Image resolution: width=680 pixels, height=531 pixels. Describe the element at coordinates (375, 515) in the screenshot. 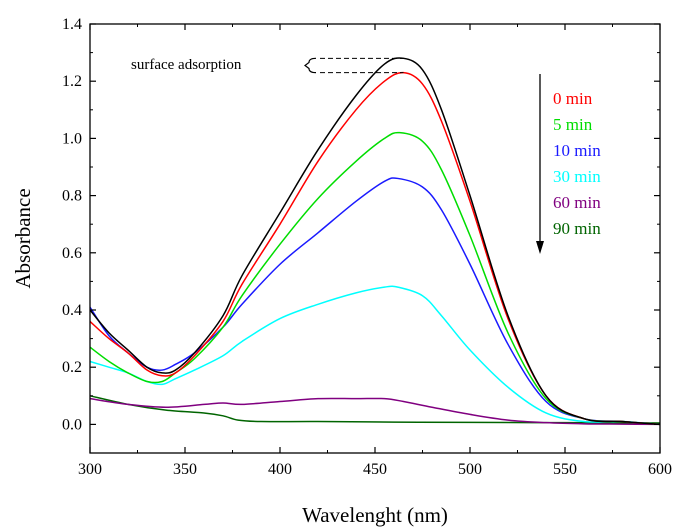

I see `x-axis-title: Wavelenght (nm)` at that location.